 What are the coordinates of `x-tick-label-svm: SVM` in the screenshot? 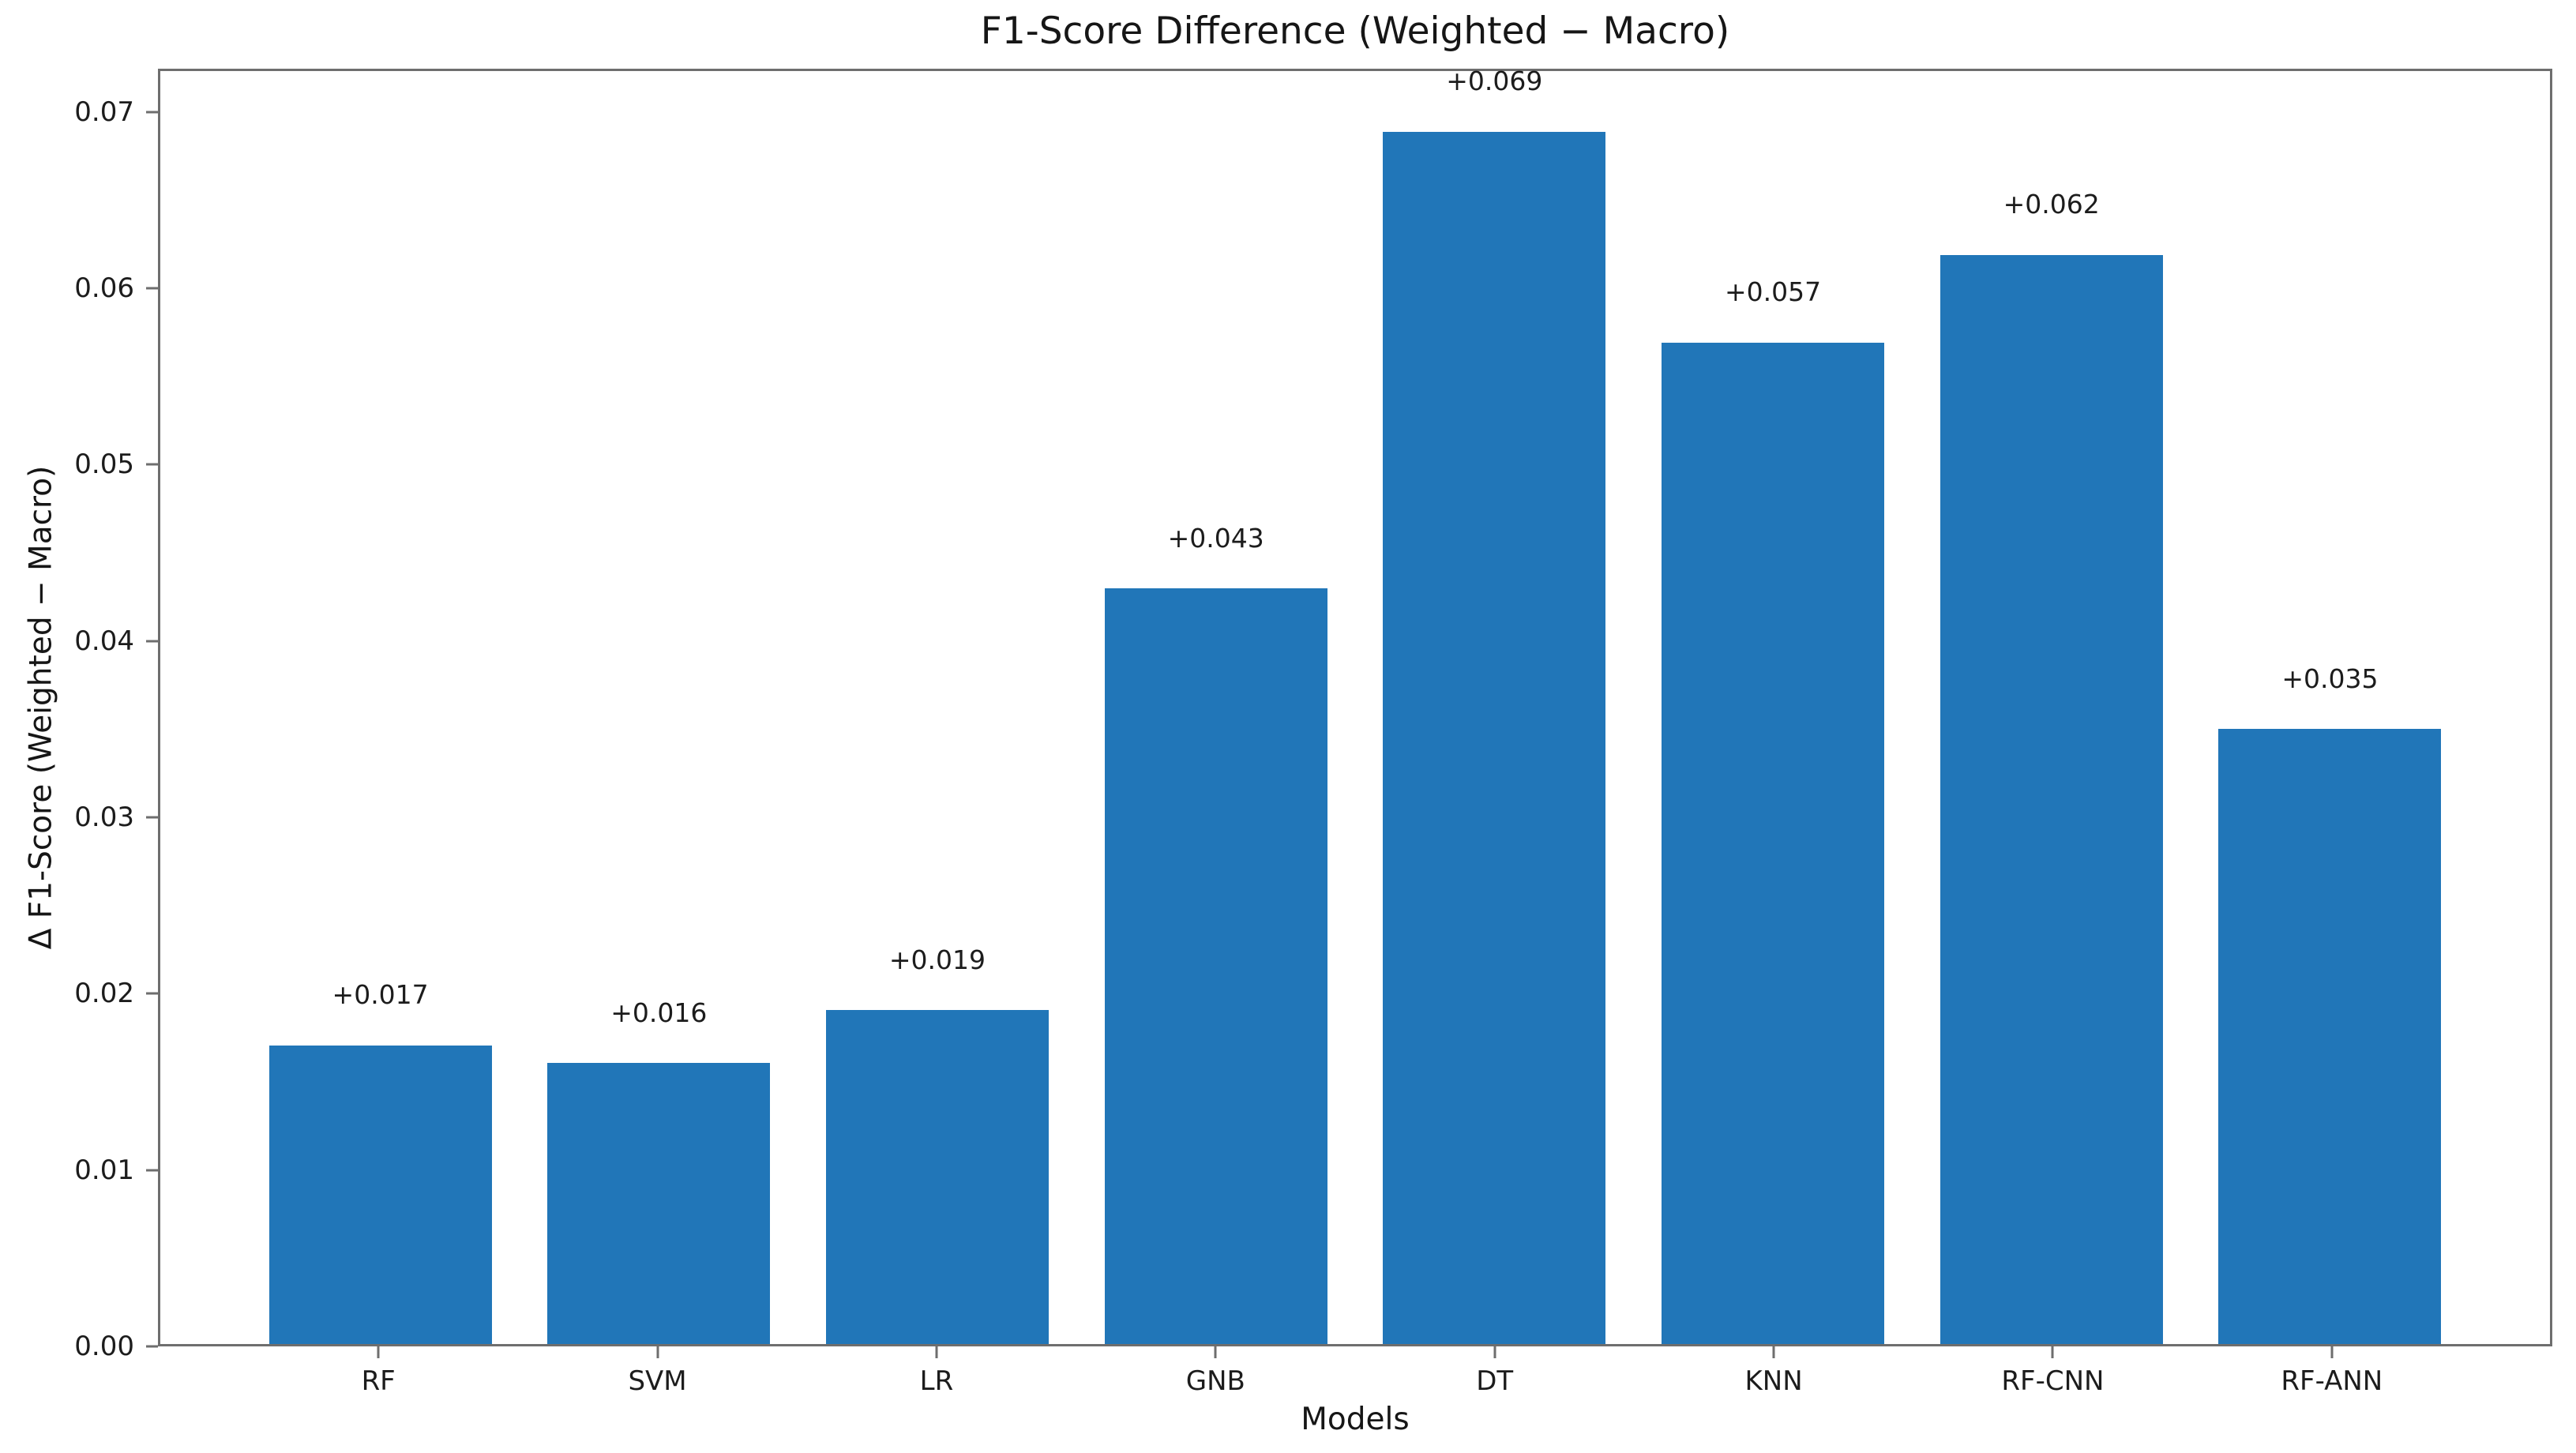 It's located at (657, 1381).